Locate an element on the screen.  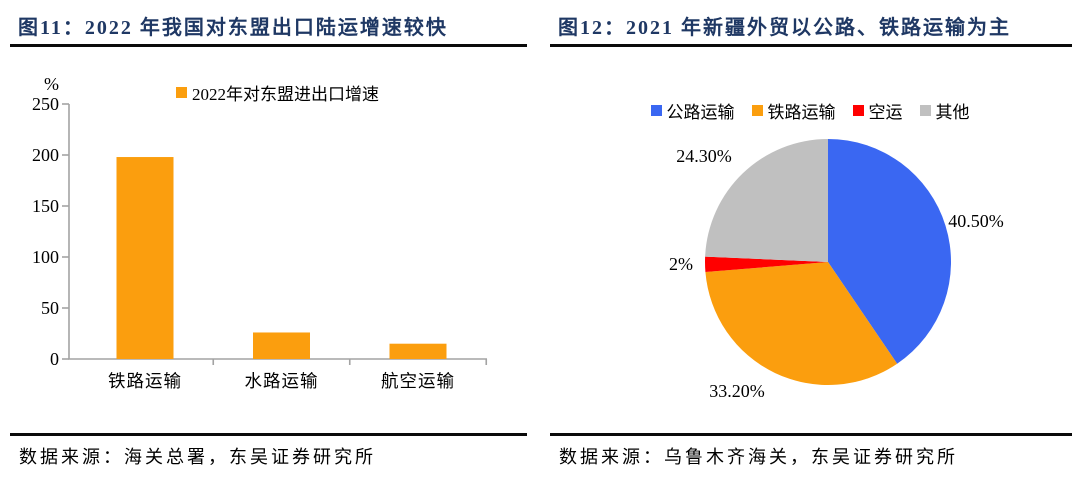
y-tick-label: 0 is located at coordinates (54, 359).